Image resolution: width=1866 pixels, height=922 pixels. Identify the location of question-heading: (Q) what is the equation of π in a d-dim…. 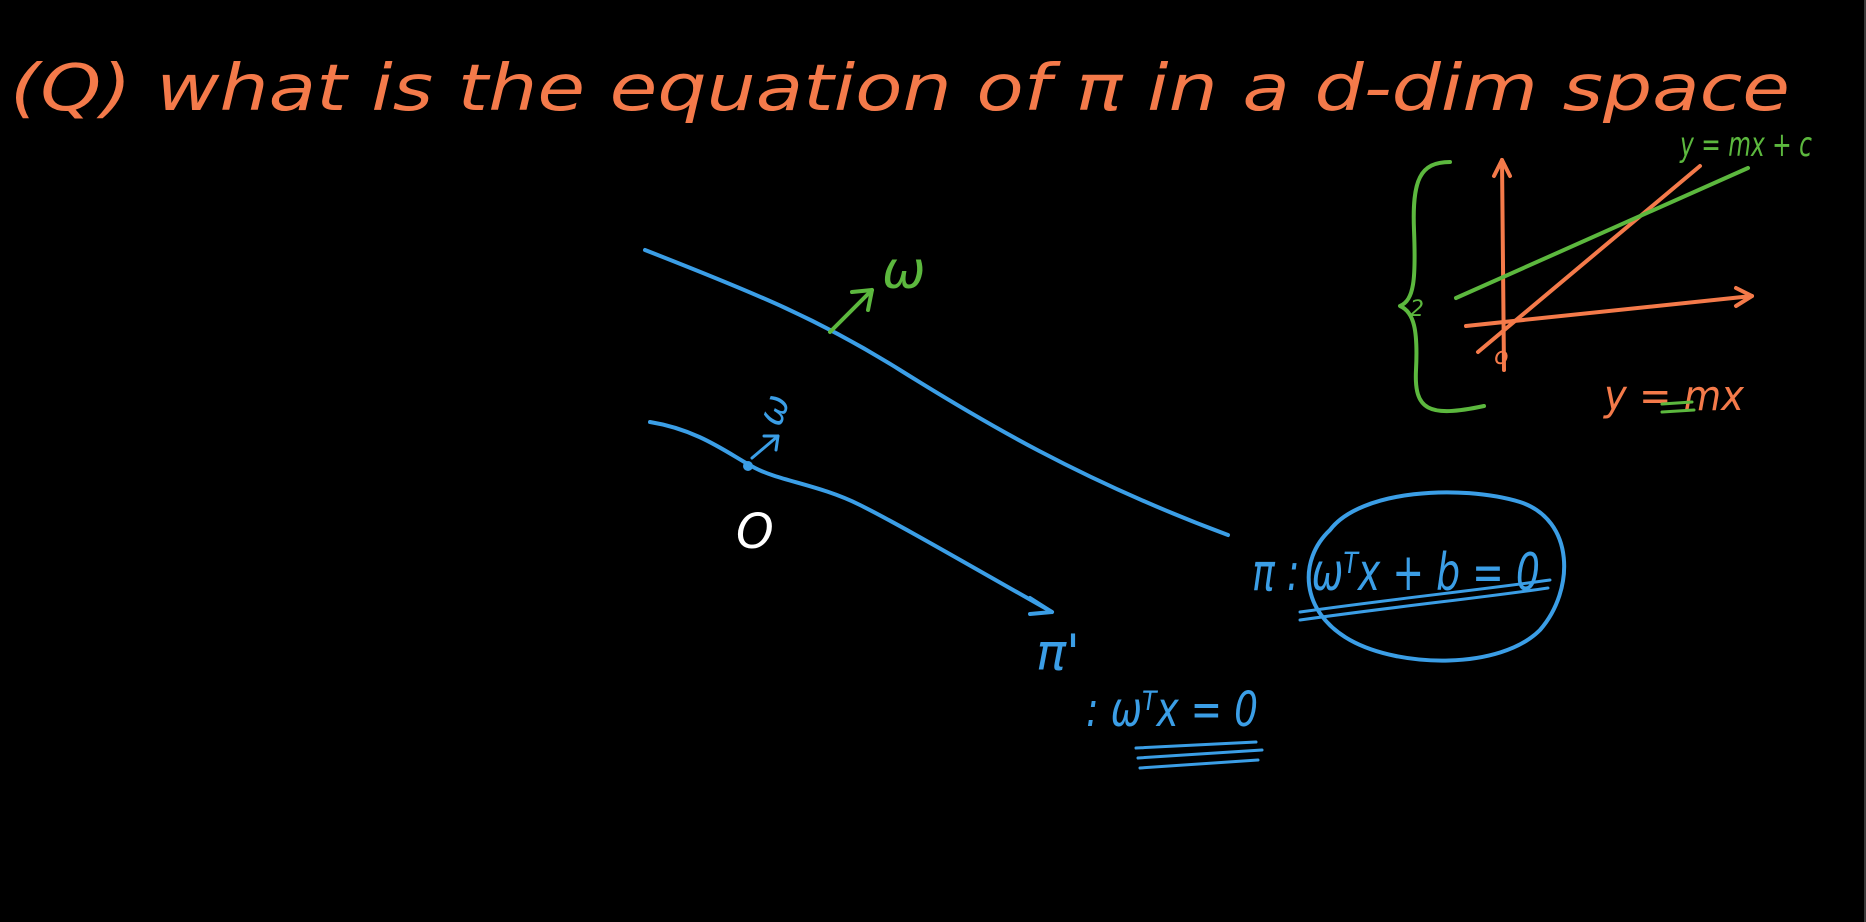
(900, 89).